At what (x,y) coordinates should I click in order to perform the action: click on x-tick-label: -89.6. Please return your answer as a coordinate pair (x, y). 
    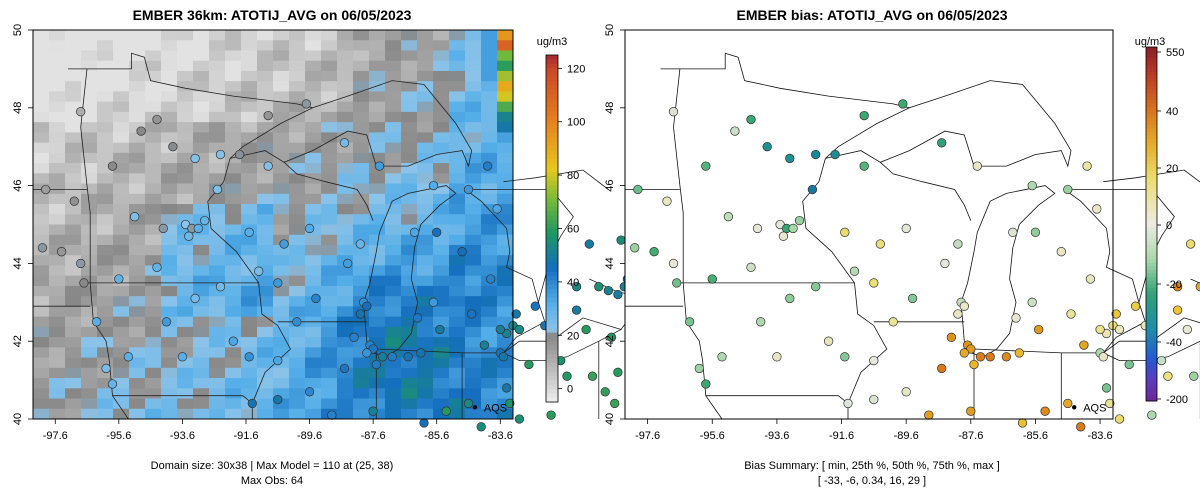
    Looking at the image, I should click on (906, 436).